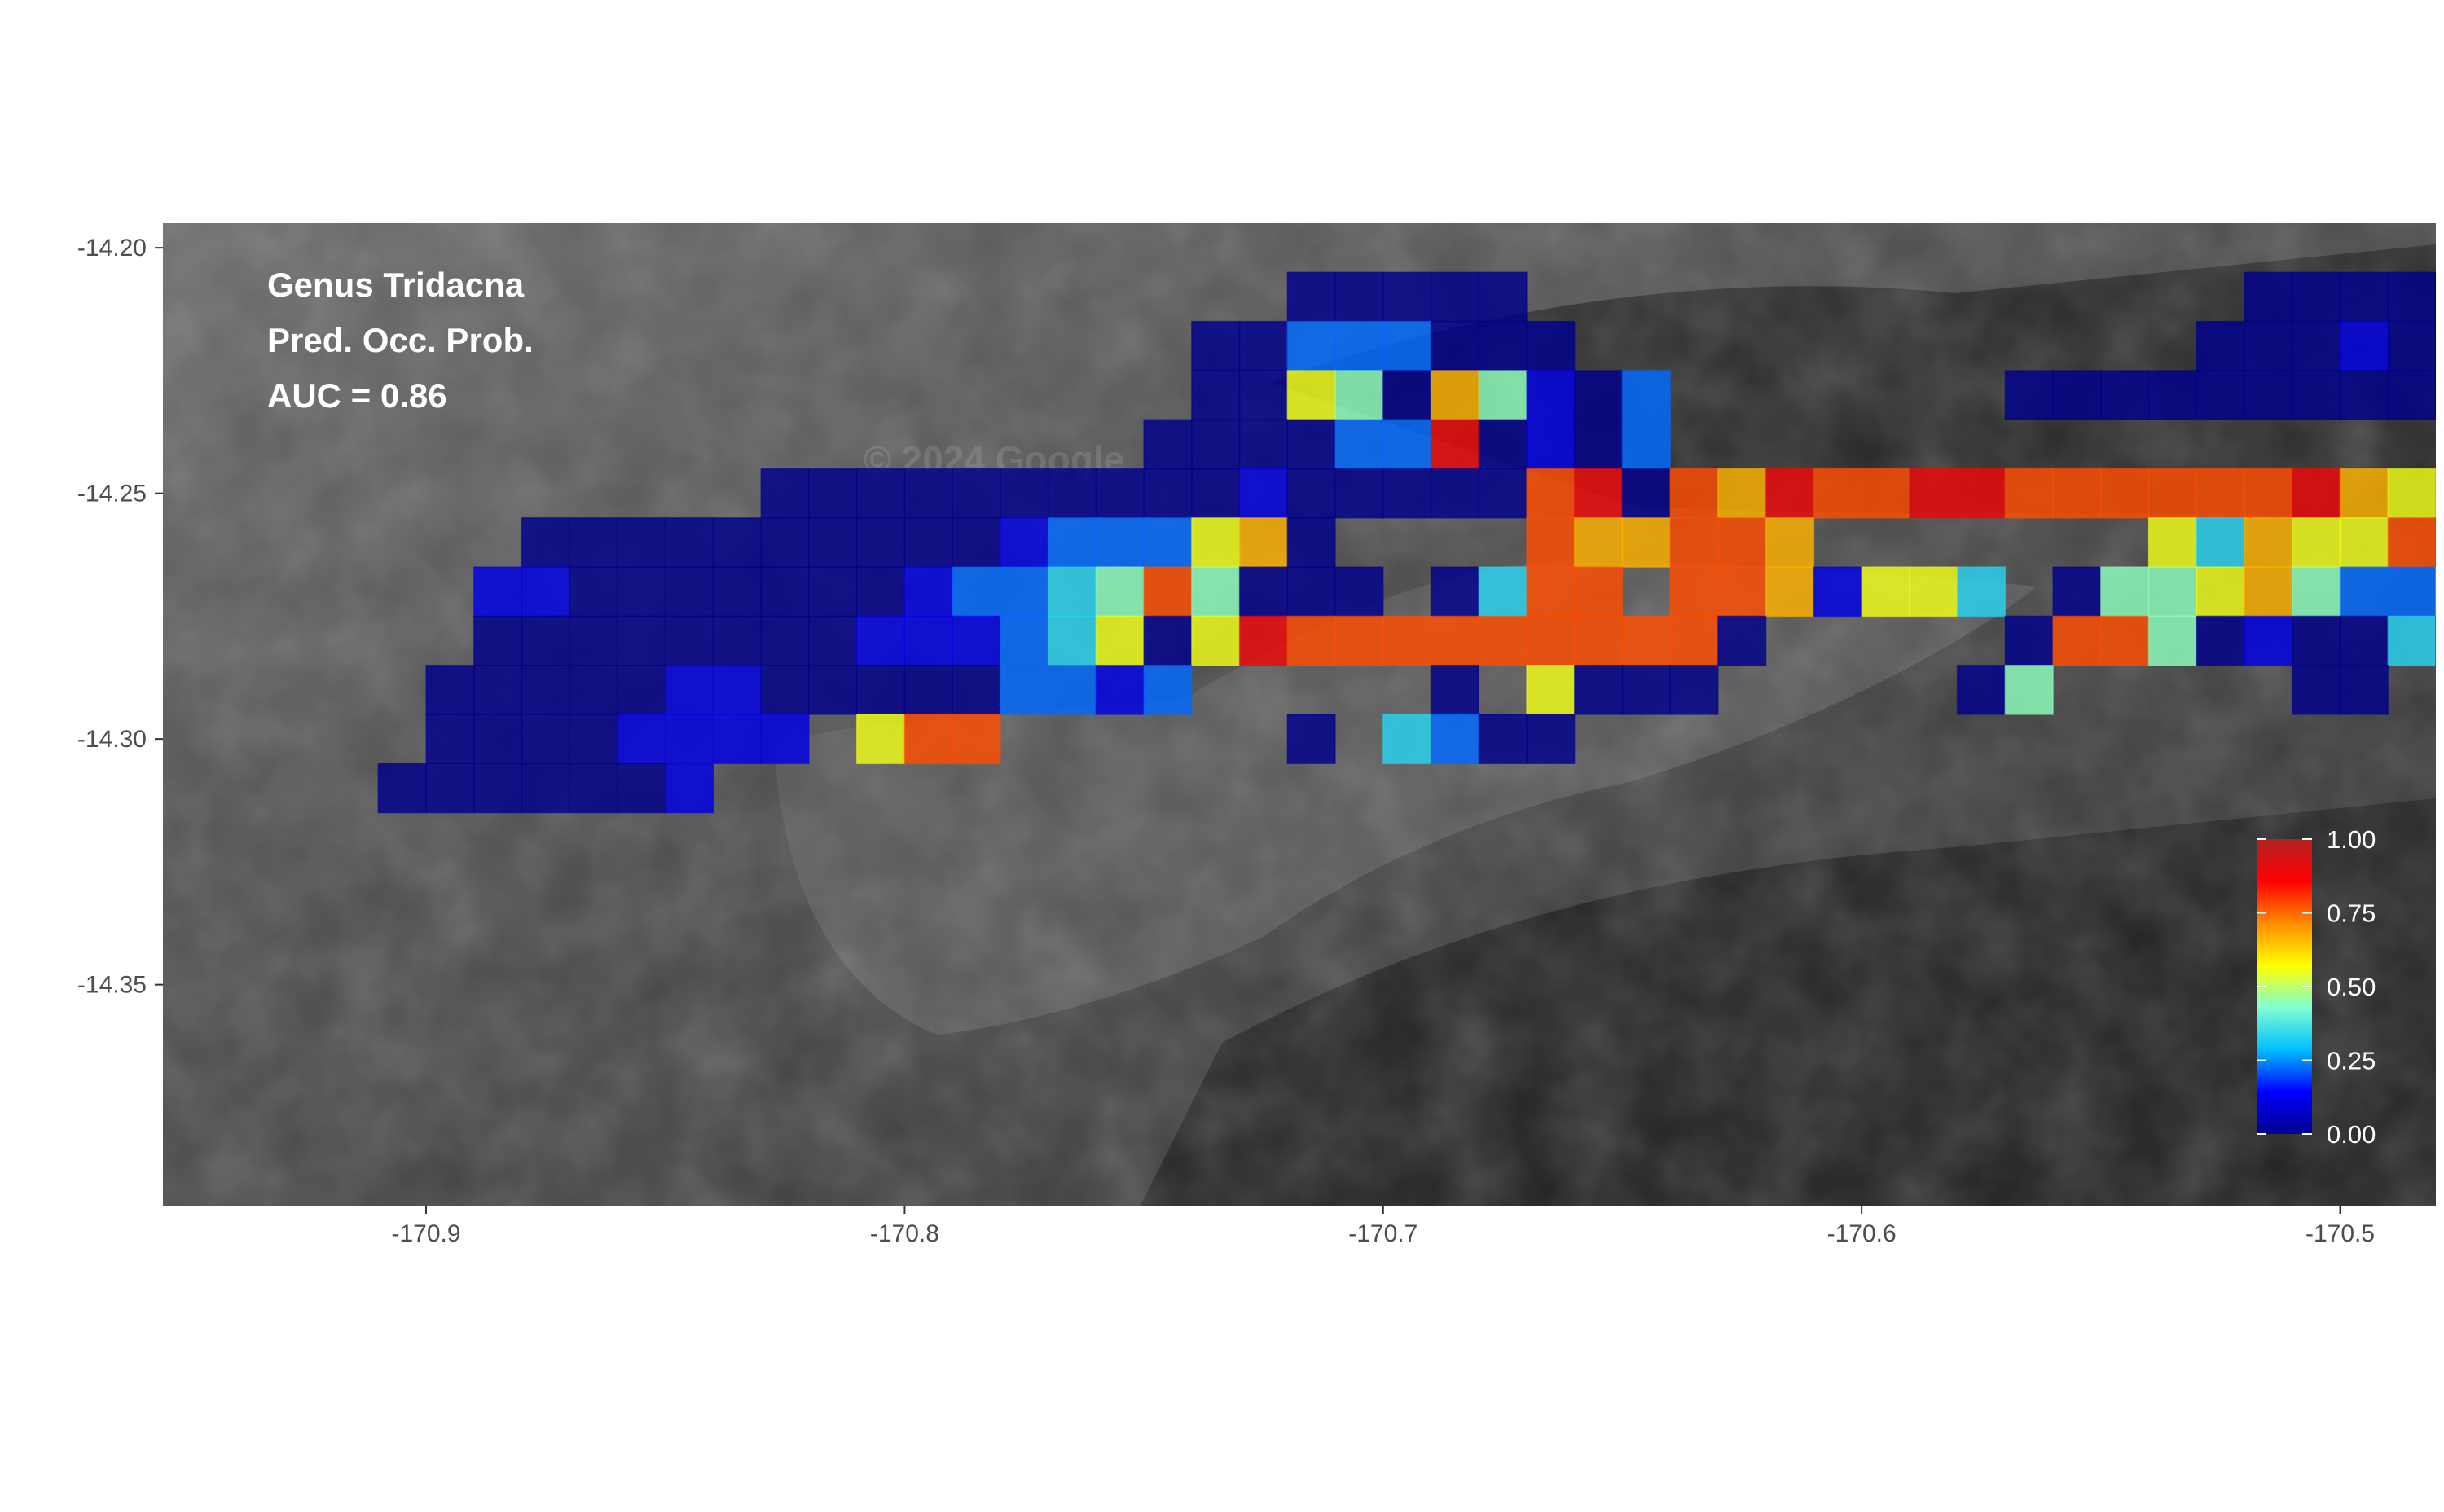 The width and height of the screenshot is (2444, 1512). Describe the element at coordinates (1862, 1233) in the screenshot. I see `x-tick-label: -170.6` at that location.